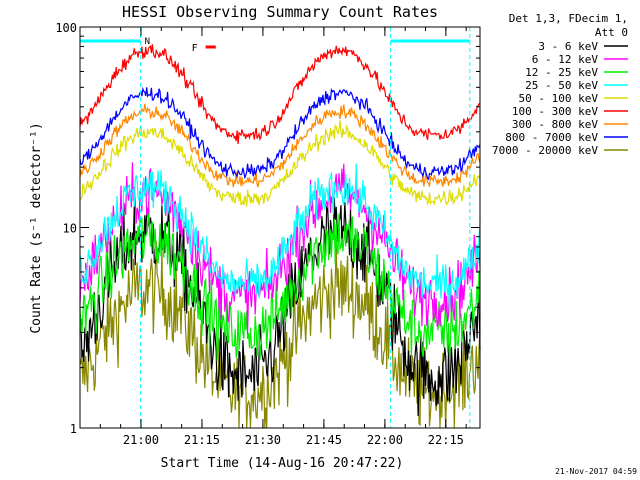 Image resolution: width=640 pixels, height=480 pixels. Describe the element at coordinates (280, 12) in the screenshot. I see `chart-title: HESSI Observing Summary Count Rates` at that location.